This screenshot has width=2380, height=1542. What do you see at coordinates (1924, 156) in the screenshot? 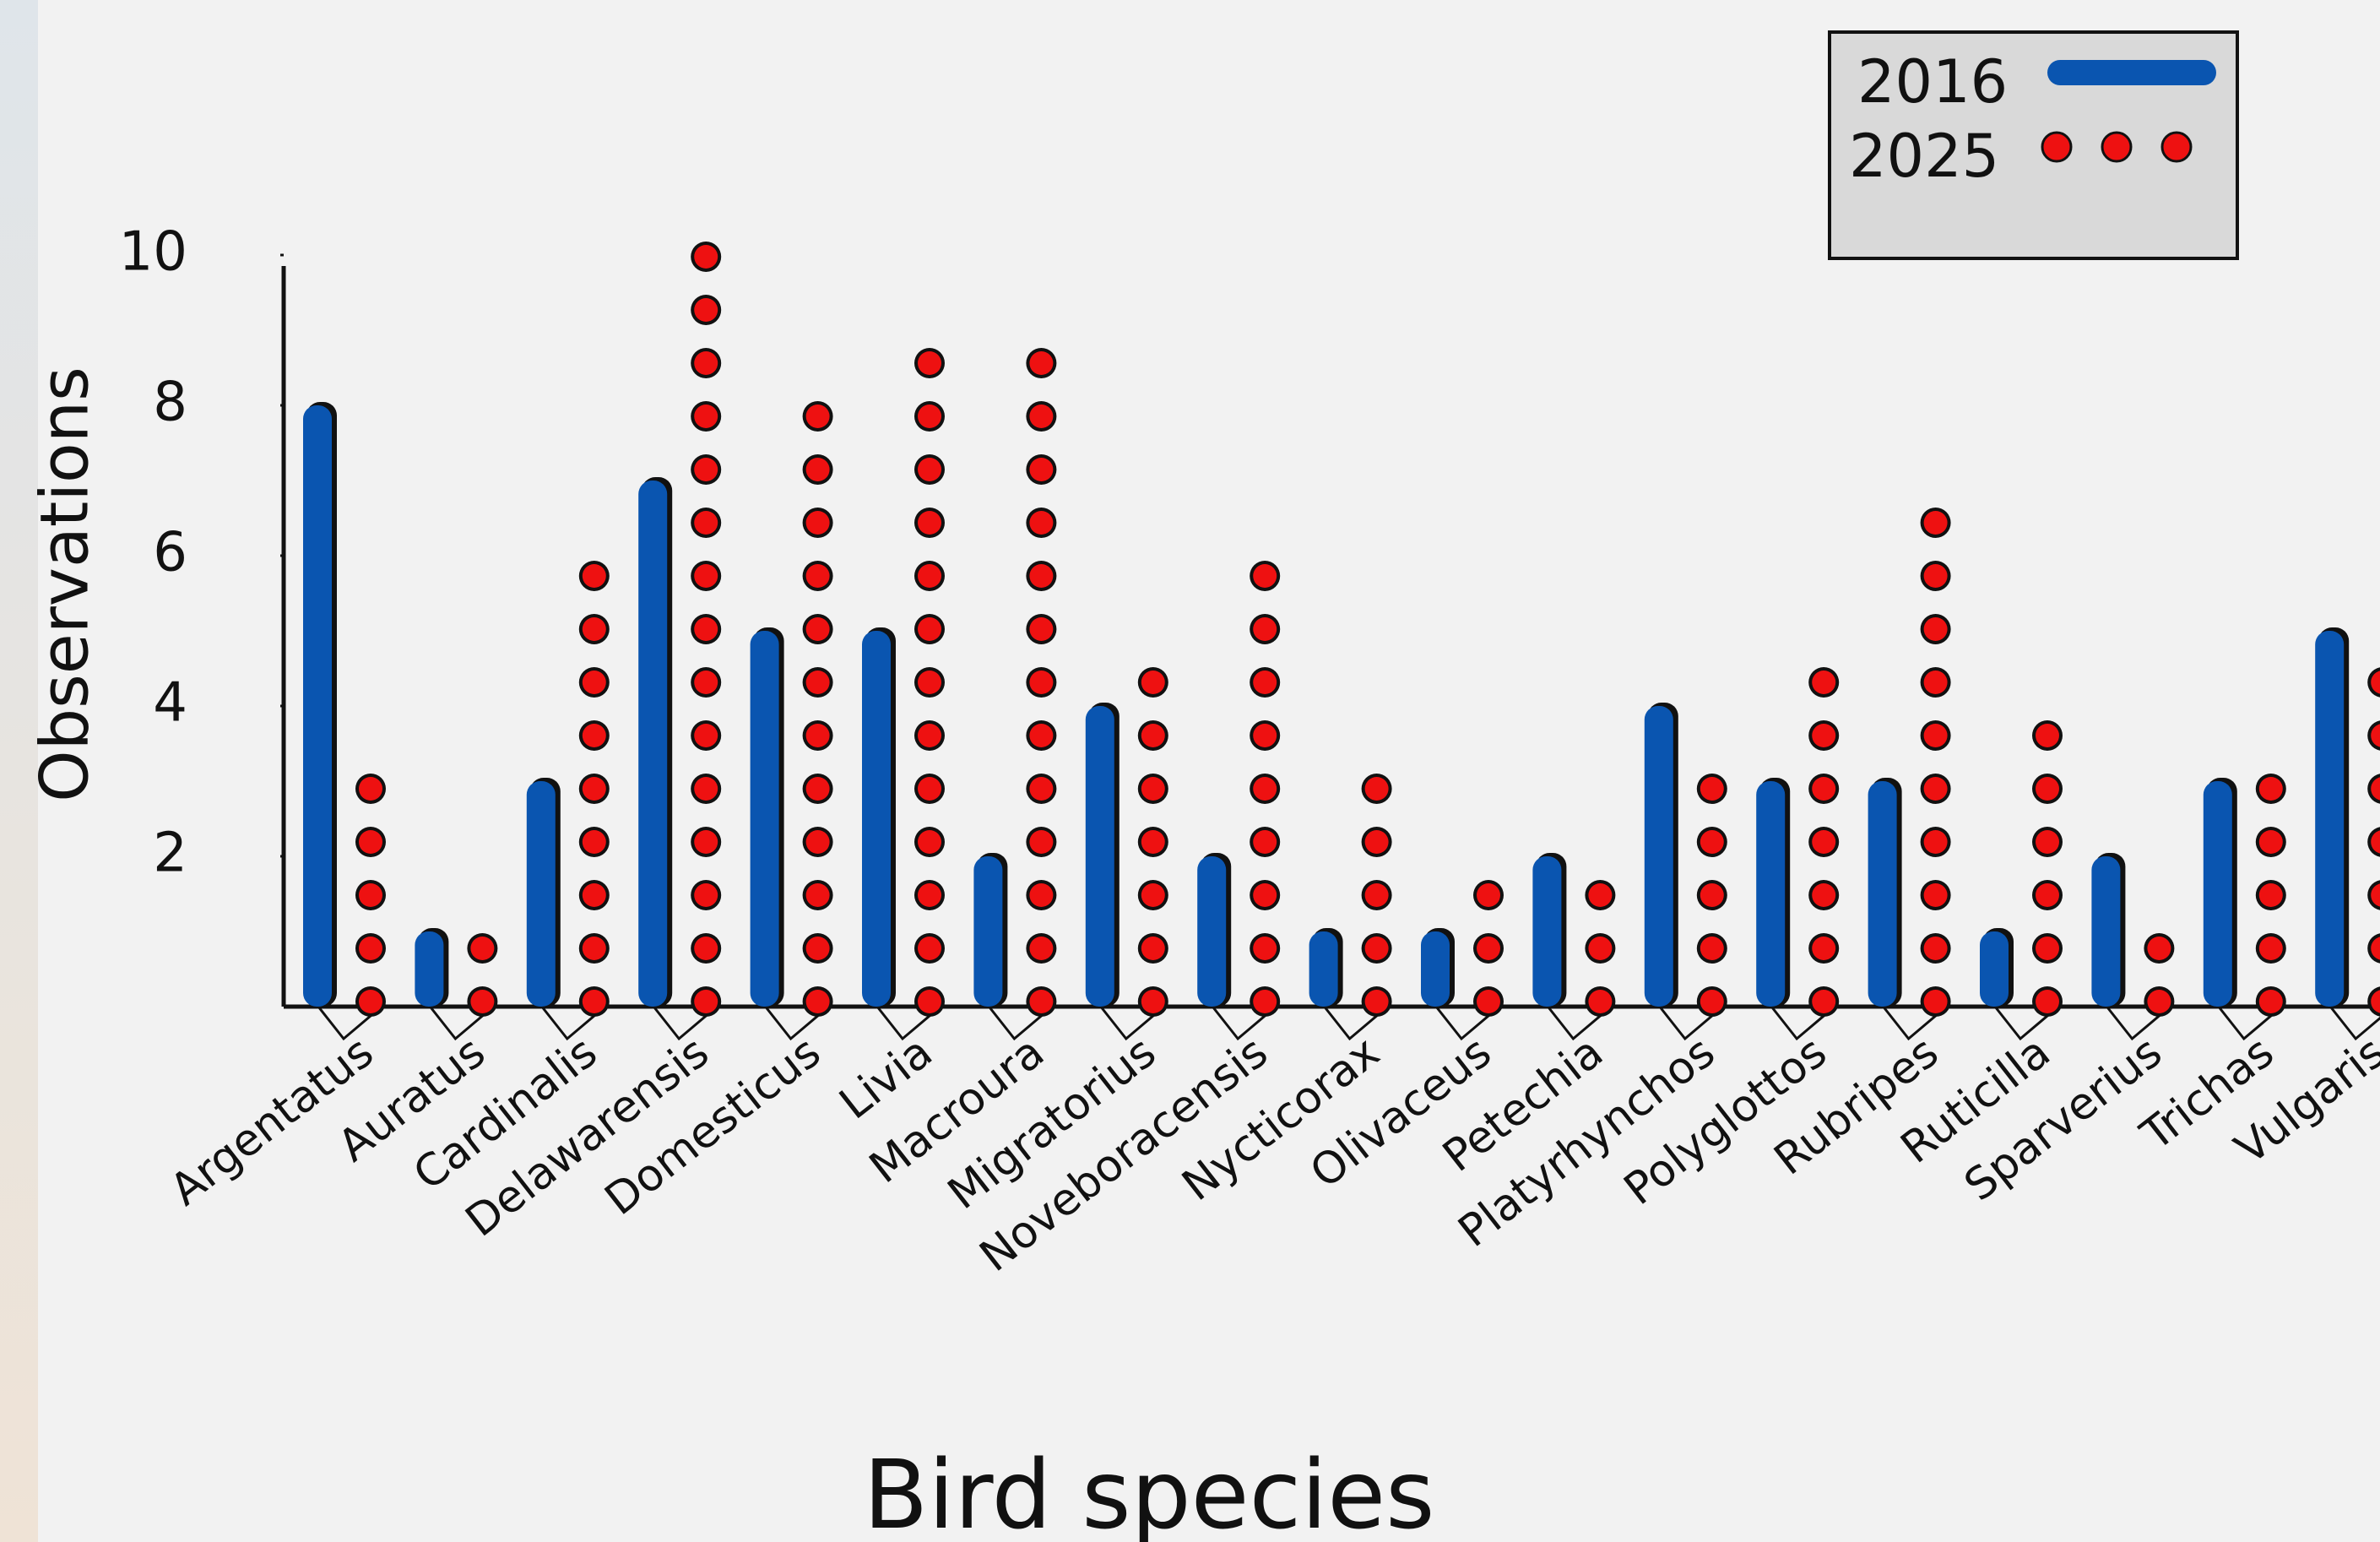
I see `legend-label: 2025` at bounding box center [1924, 156].